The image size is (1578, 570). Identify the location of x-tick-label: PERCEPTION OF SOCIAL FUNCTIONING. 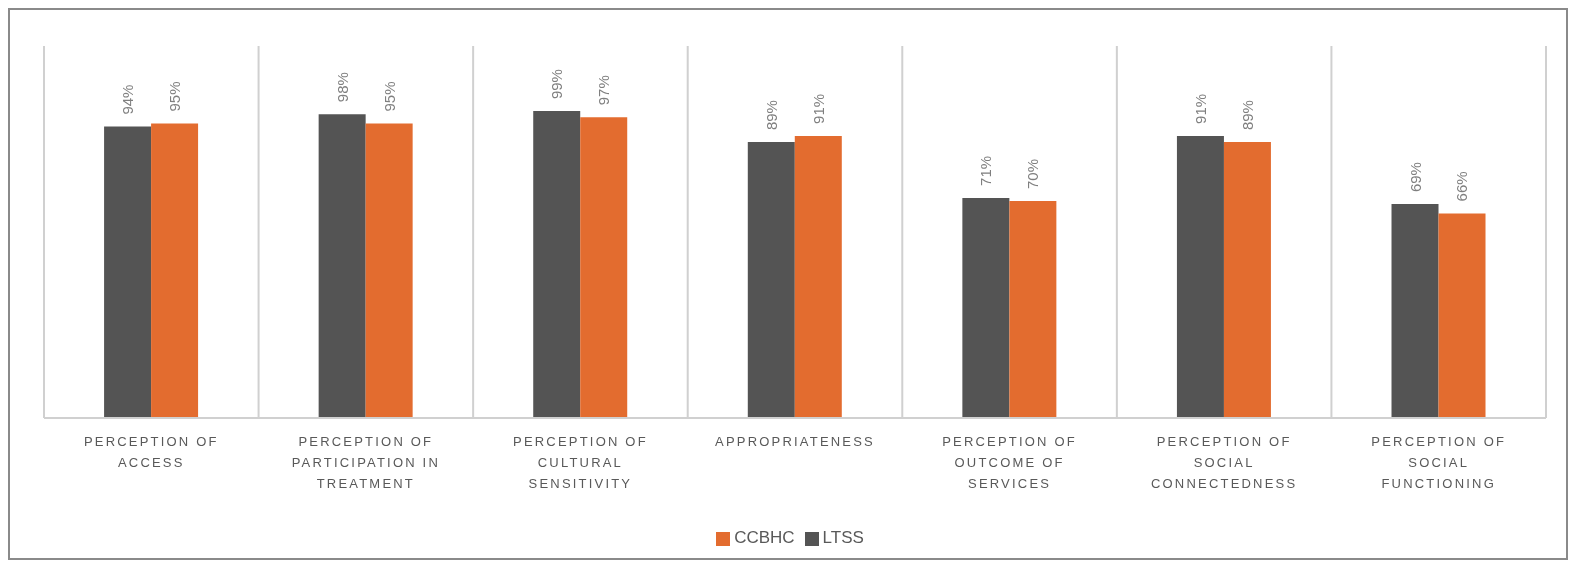
(1439, 462).